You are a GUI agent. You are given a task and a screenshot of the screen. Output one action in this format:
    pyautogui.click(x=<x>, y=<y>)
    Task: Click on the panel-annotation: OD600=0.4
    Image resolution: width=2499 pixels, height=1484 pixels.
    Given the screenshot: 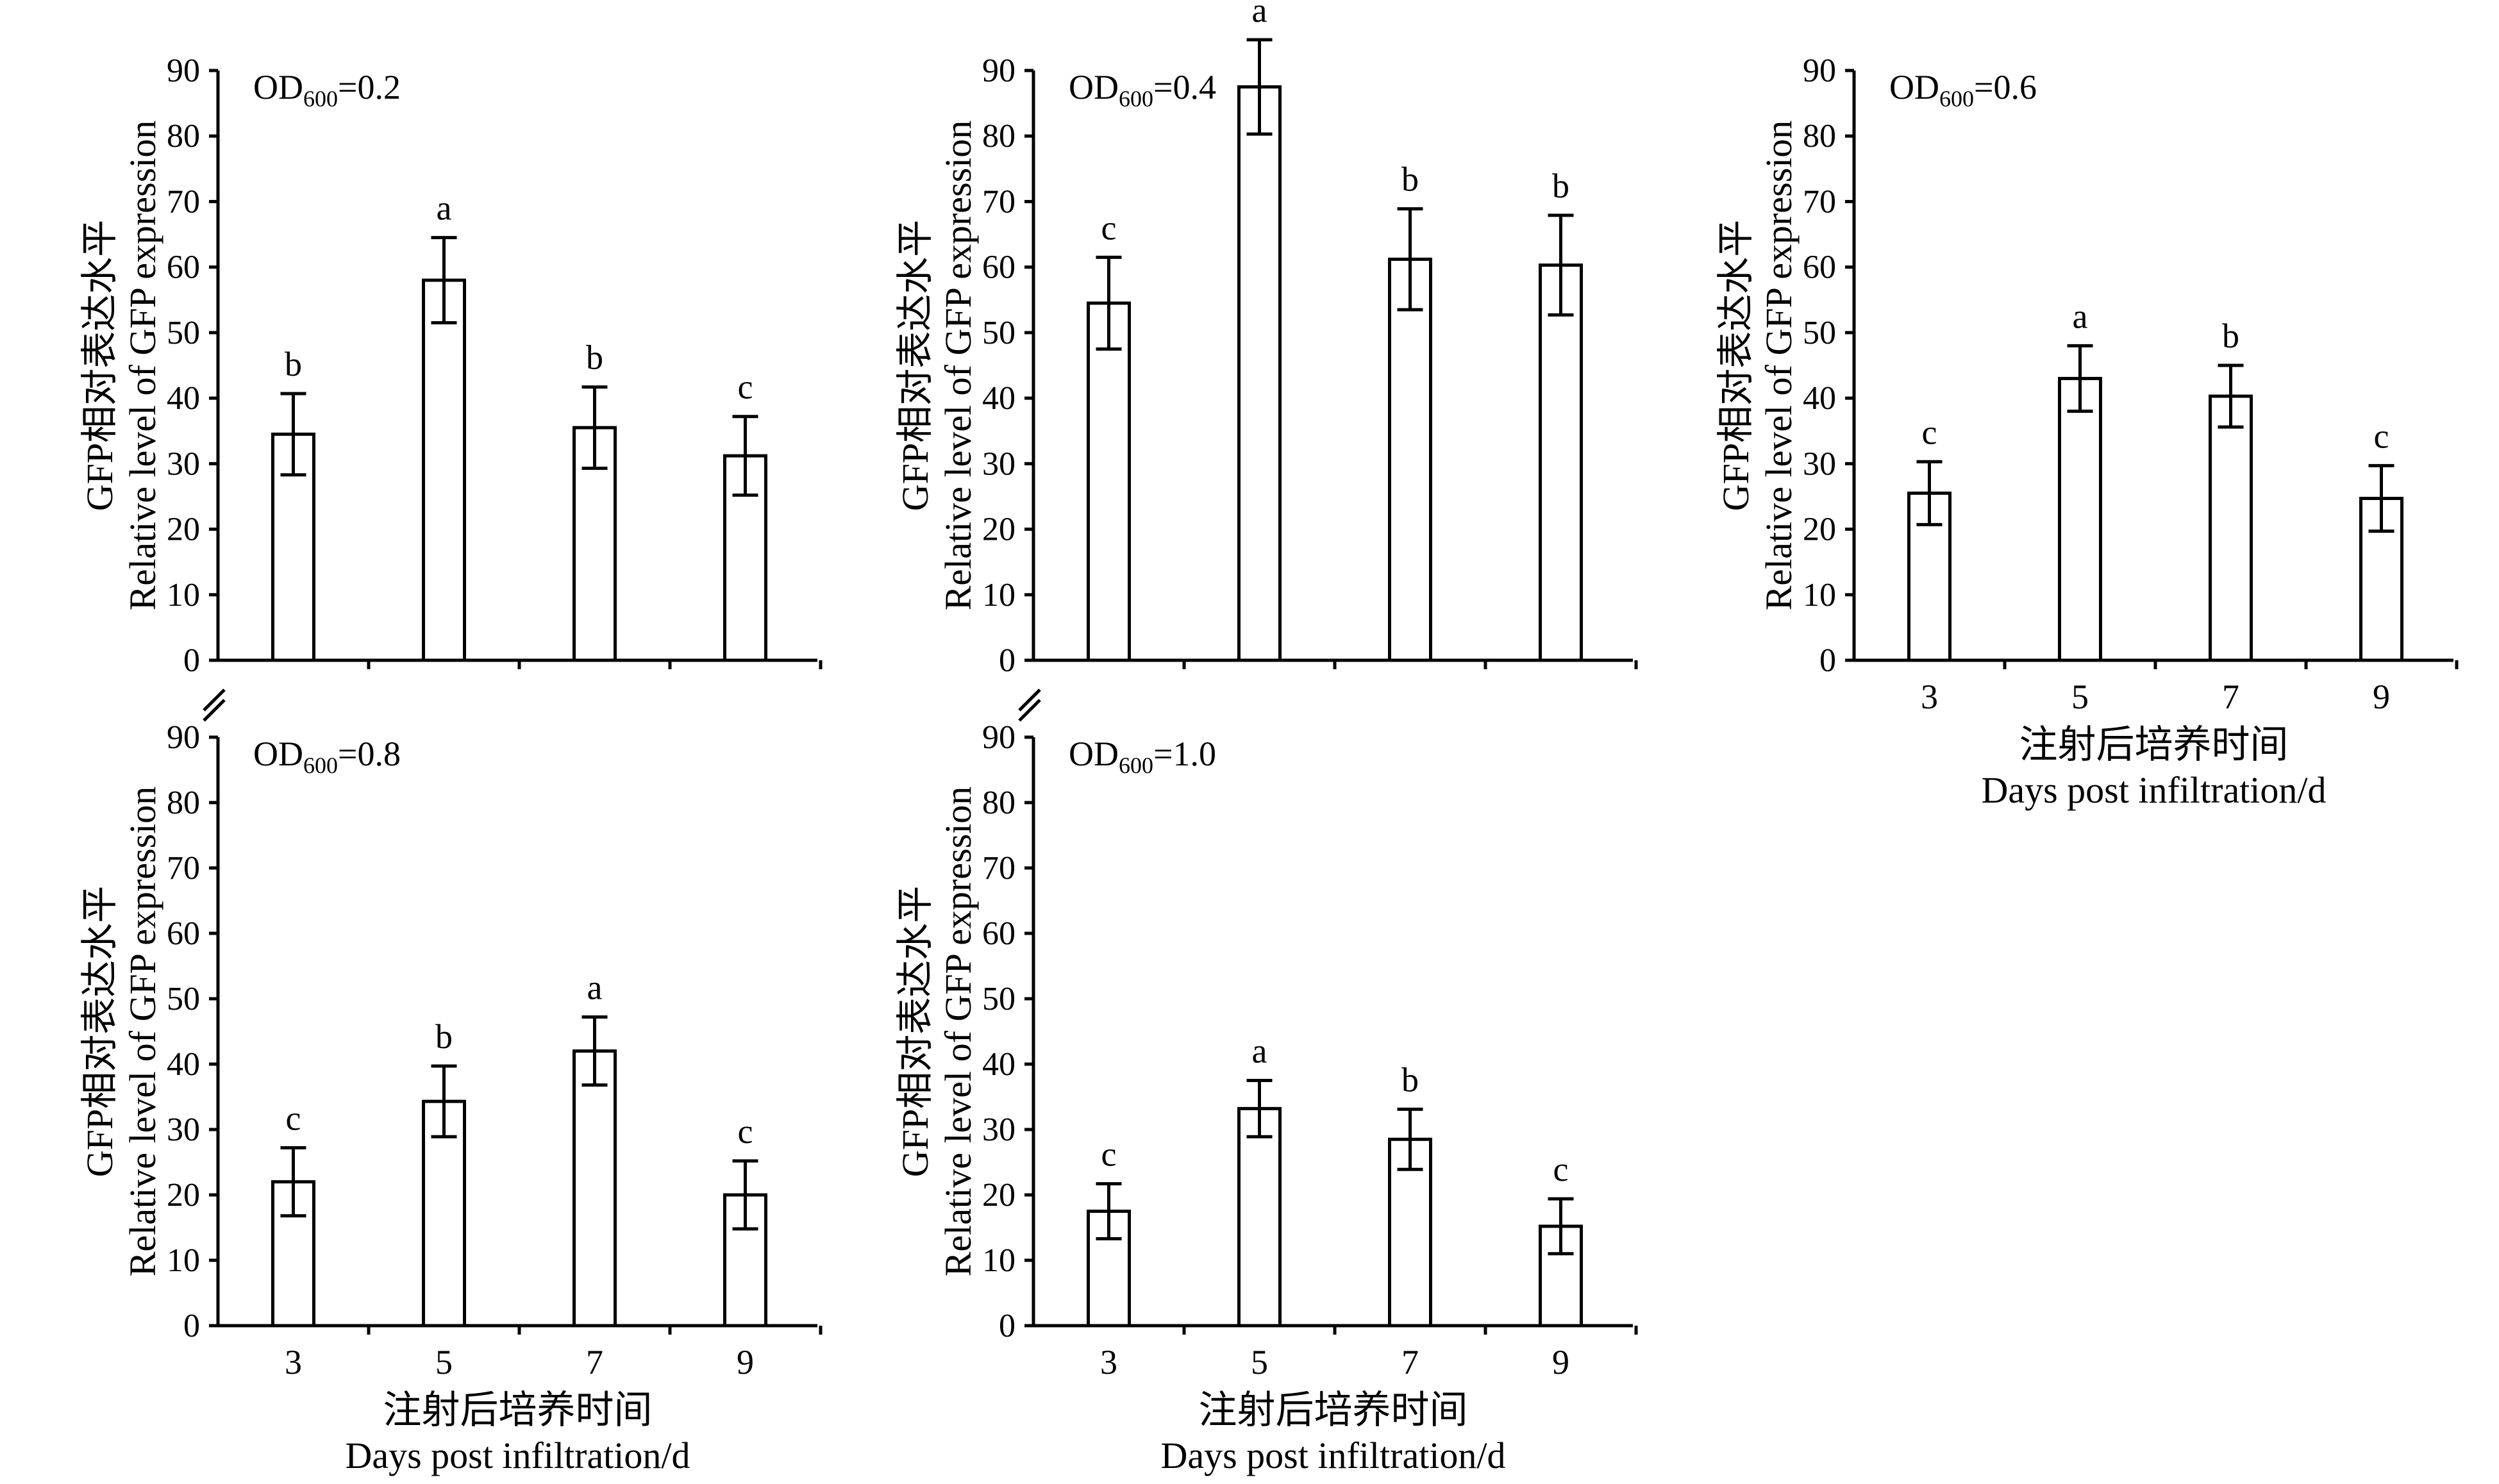 What is the action you would take?
    pyautogui.click(x=1142, y=90)
    